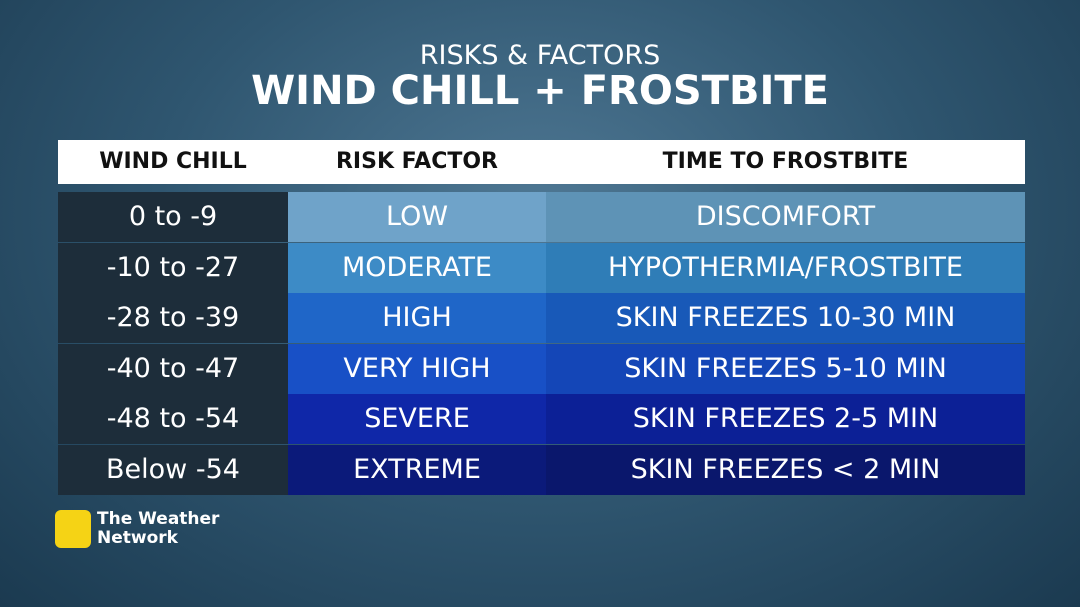  I want to click on table-cell: SKIN FREEZES < 2 MIN, so click(785, 469).